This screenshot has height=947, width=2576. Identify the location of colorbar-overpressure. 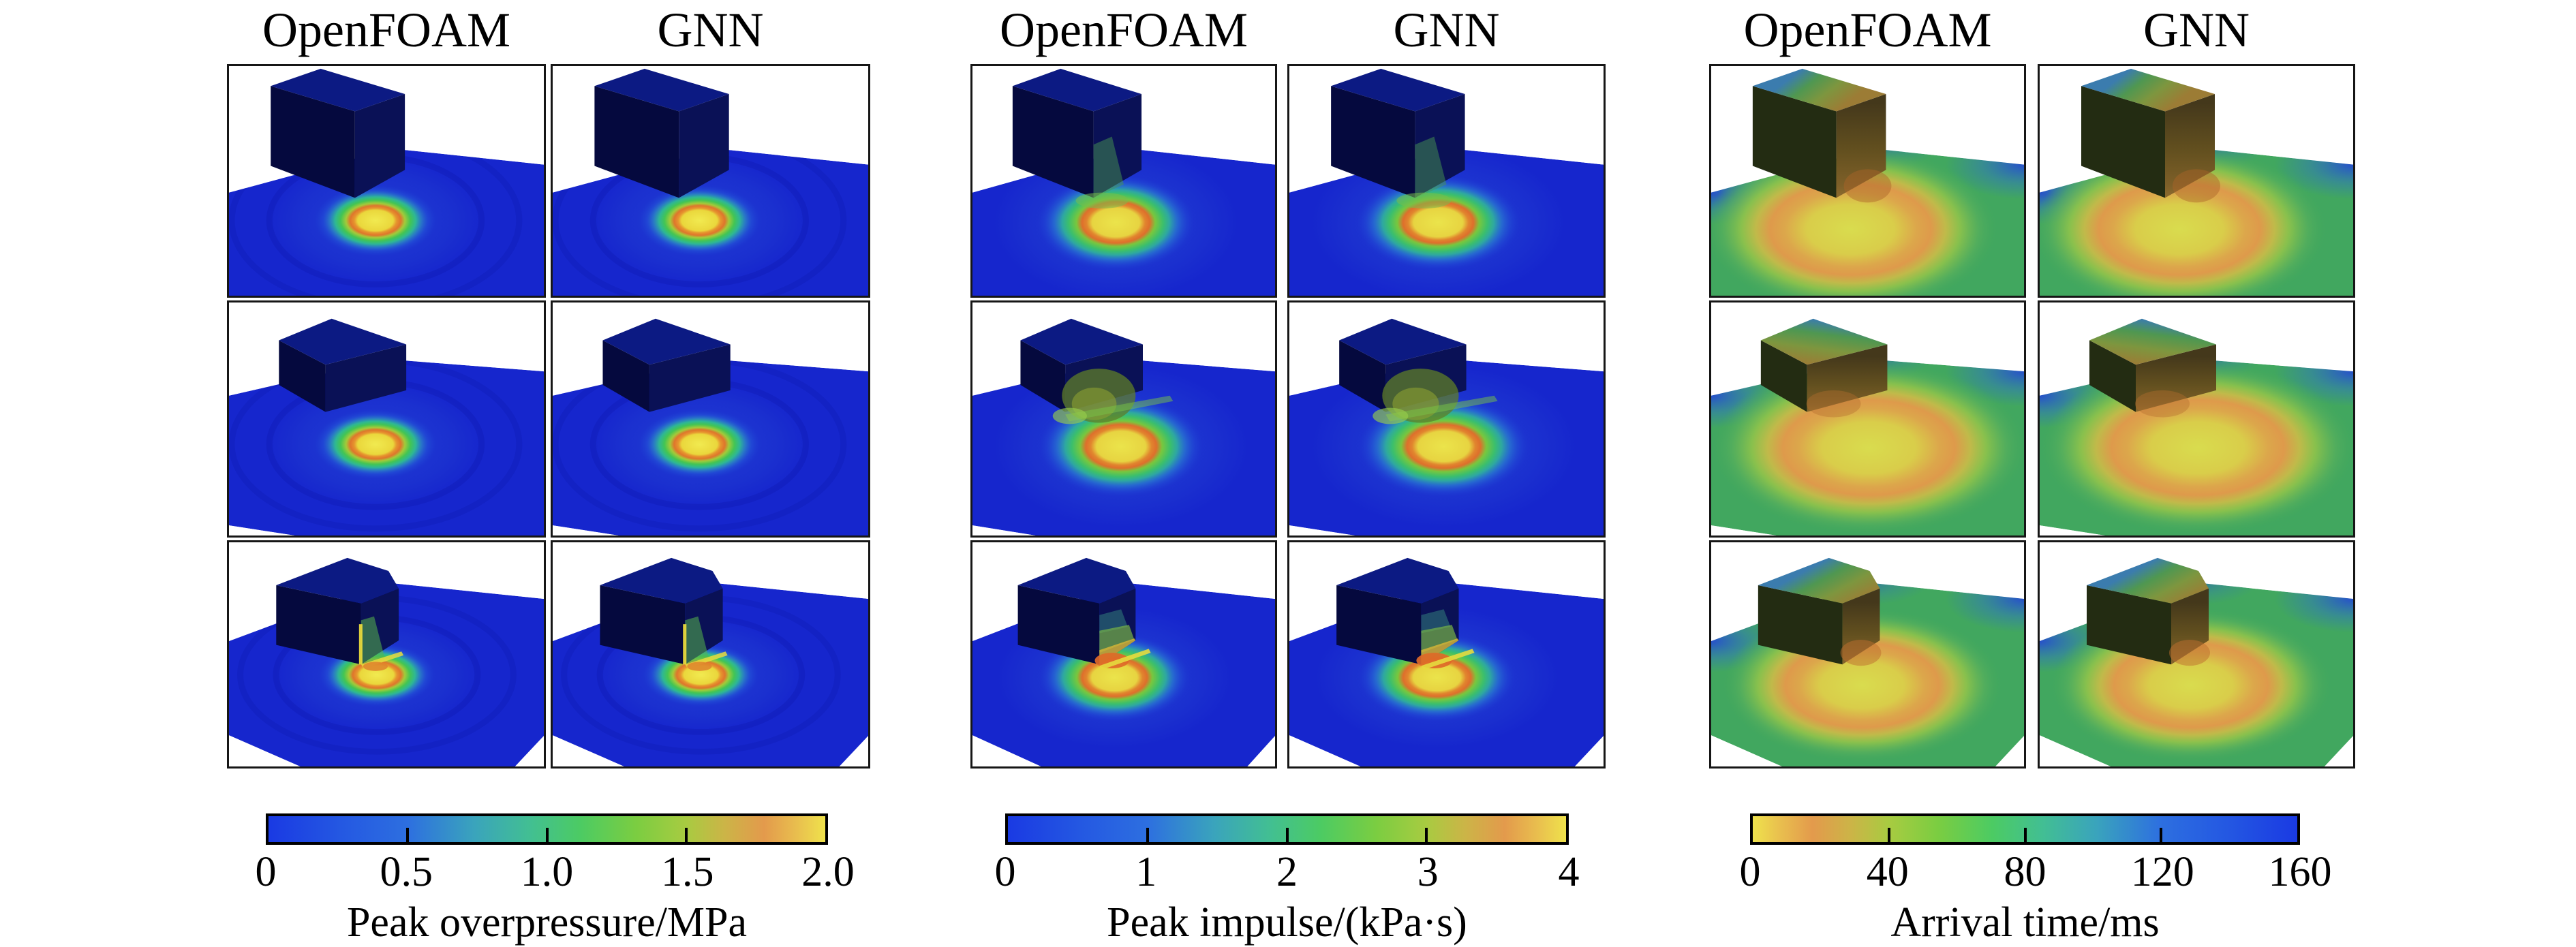
(547, 829).